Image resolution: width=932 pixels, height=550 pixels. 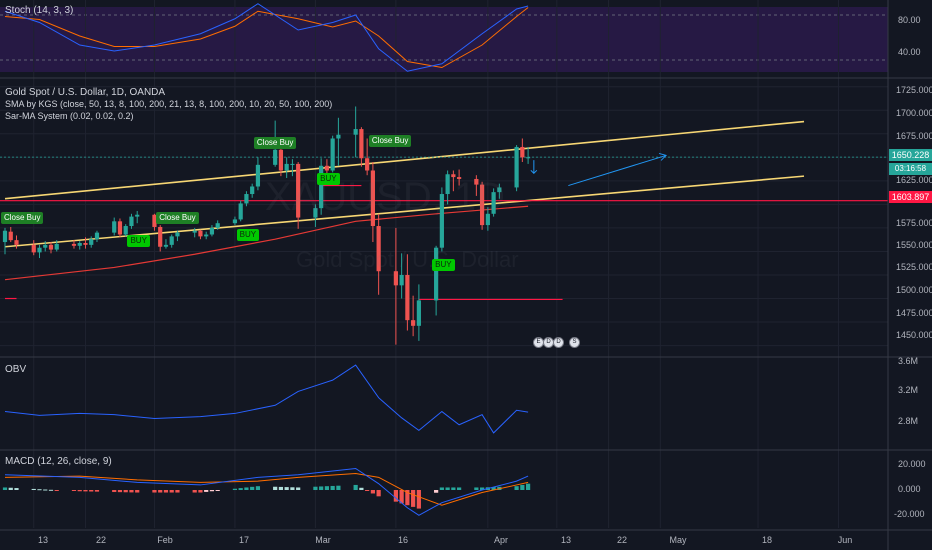 I want to click on pane-backgrounds, so click(x=444, y=39).